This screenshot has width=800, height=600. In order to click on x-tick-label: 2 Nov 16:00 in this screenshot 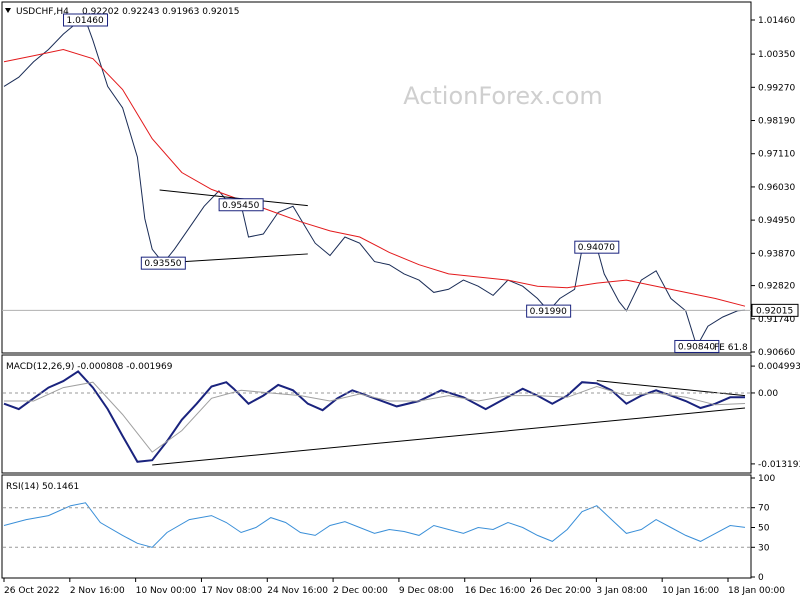, I will do `click(97, 591)`.